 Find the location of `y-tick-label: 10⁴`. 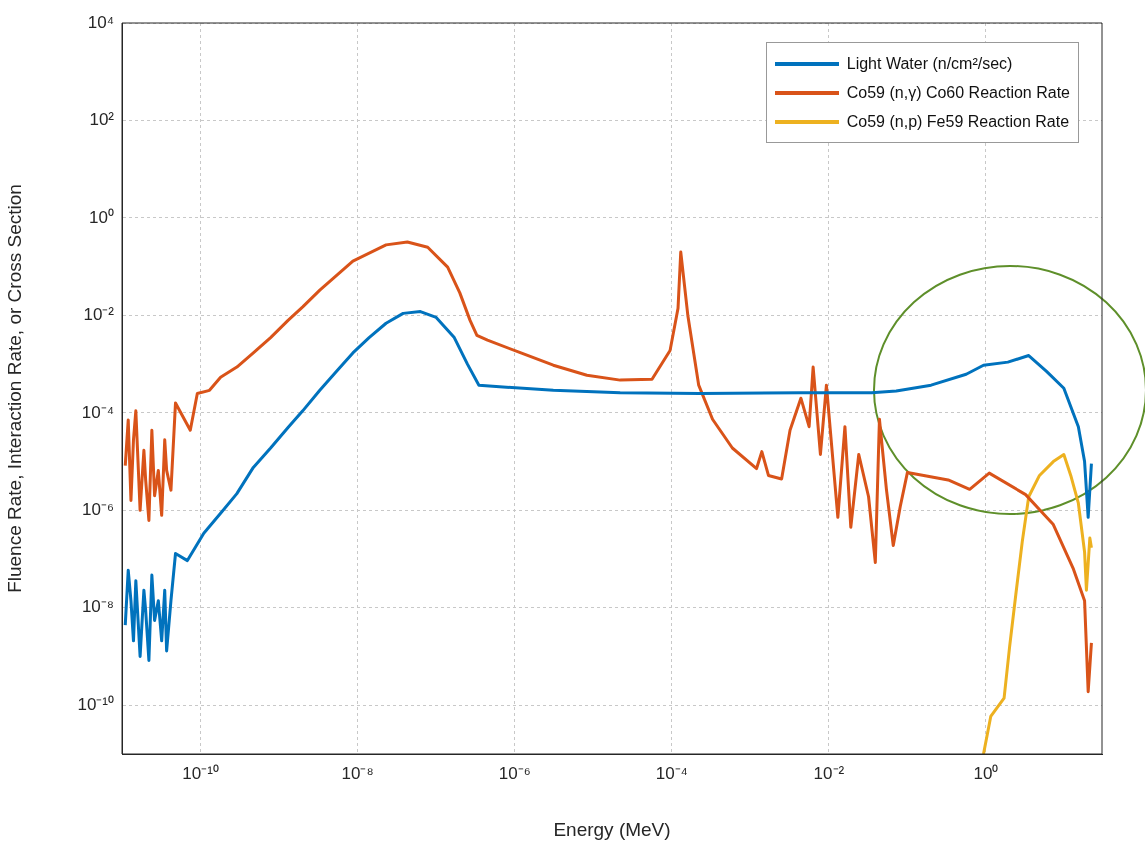

y-tick-label: 10⁴ is located at coordinates (100, 22).